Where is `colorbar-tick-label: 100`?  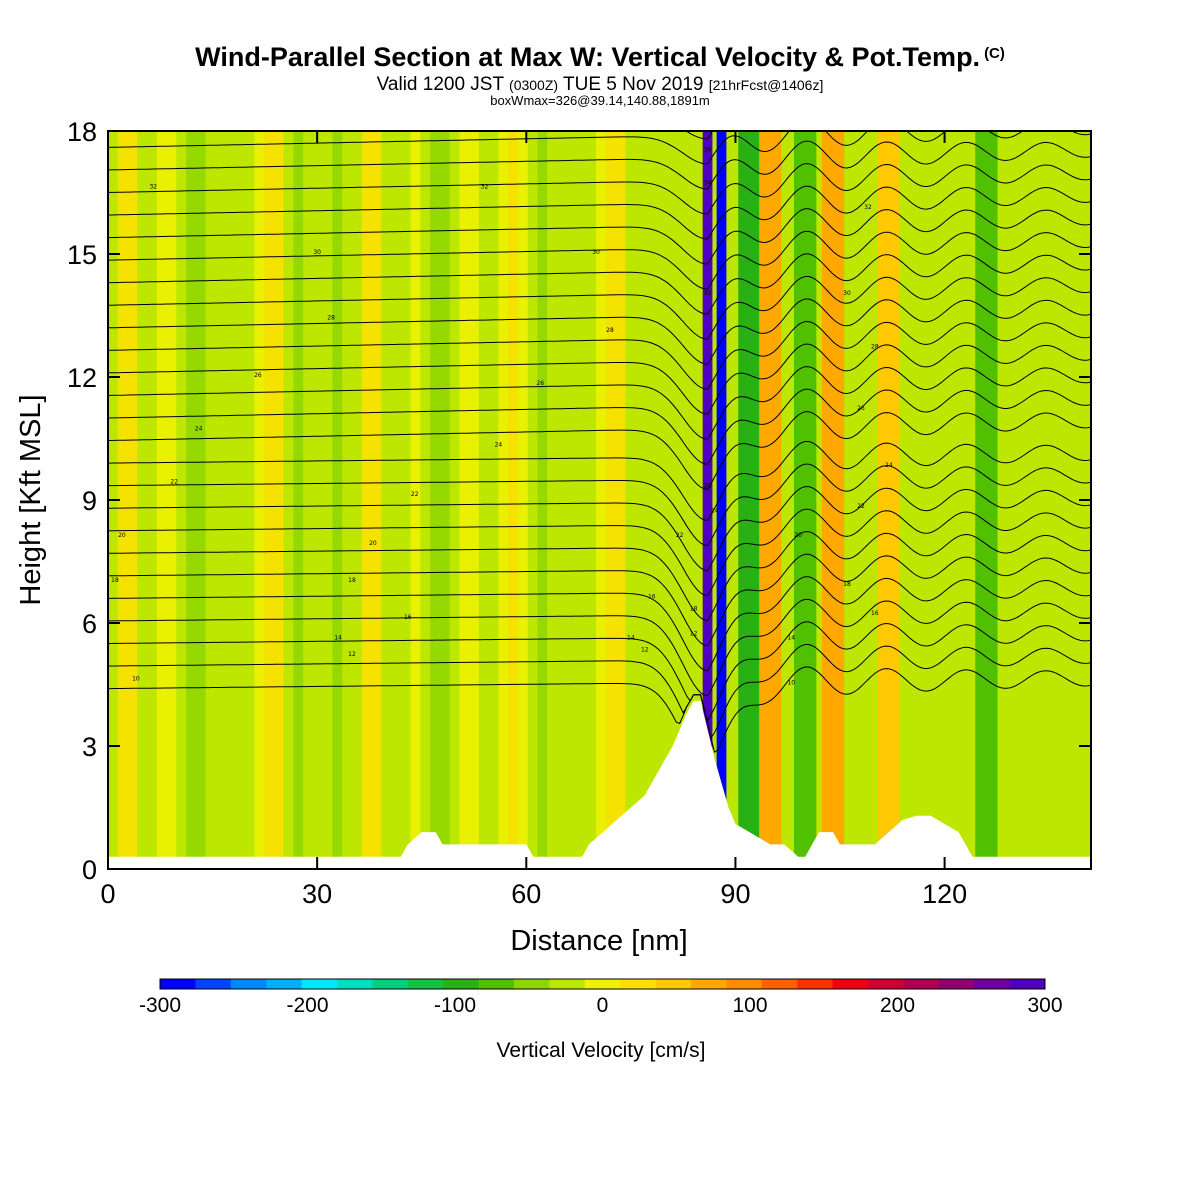
colorbar-tick-label: 100 is located at coordinates (749, 1005).